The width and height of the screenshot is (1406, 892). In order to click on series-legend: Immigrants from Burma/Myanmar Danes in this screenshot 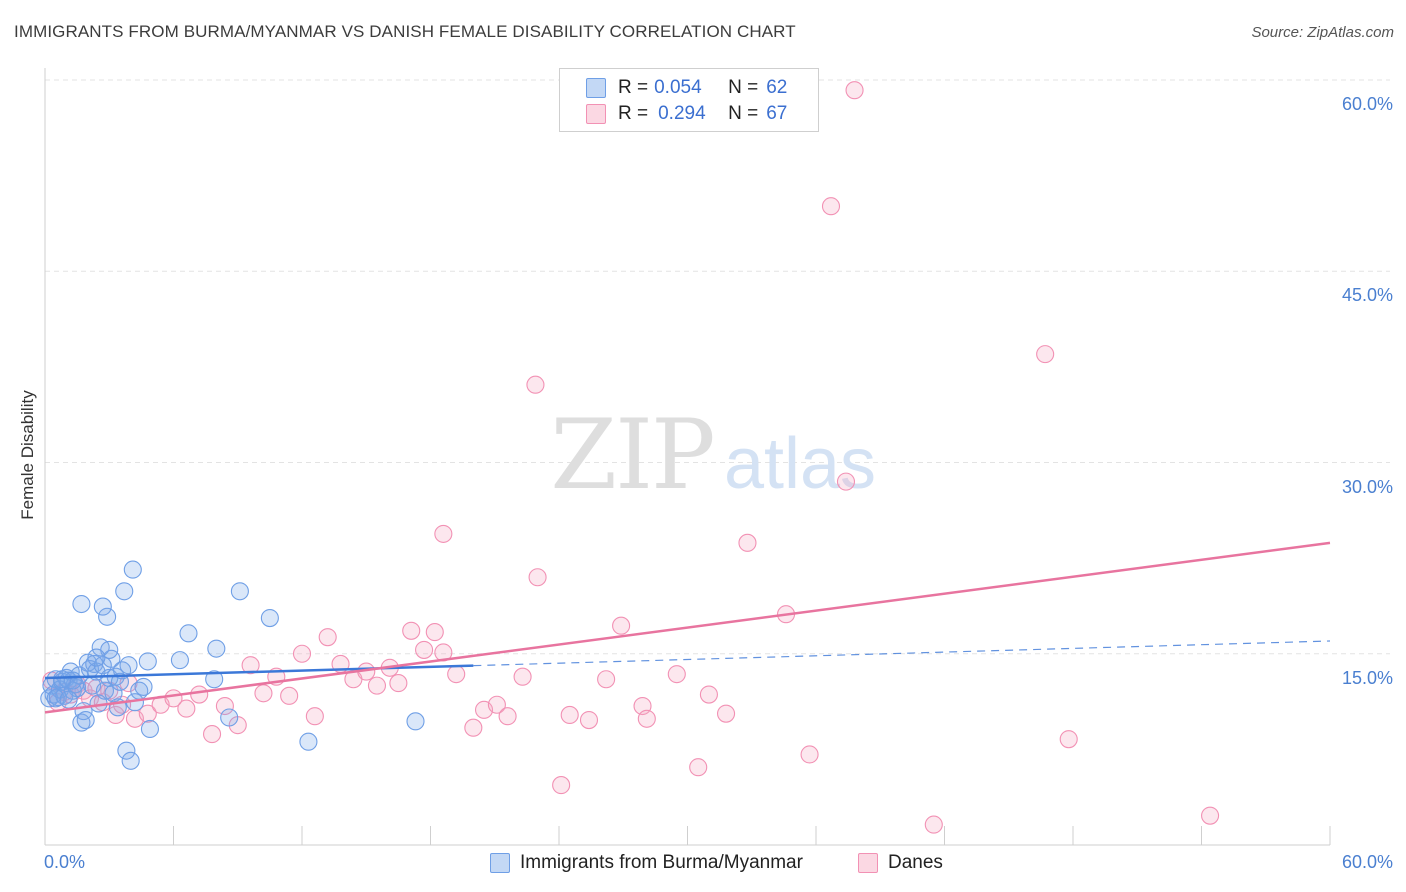, I will do `click(703, 865)`.